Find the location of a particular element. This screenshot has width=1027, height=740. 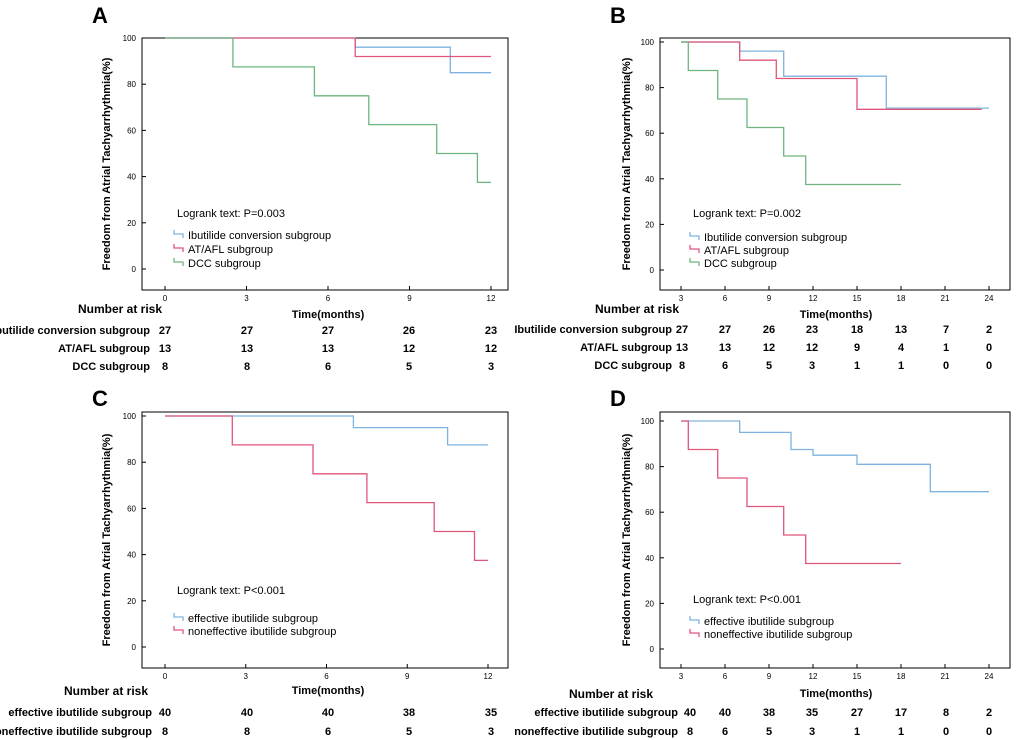

panel-letter: B is located at coordinates (618, 15).